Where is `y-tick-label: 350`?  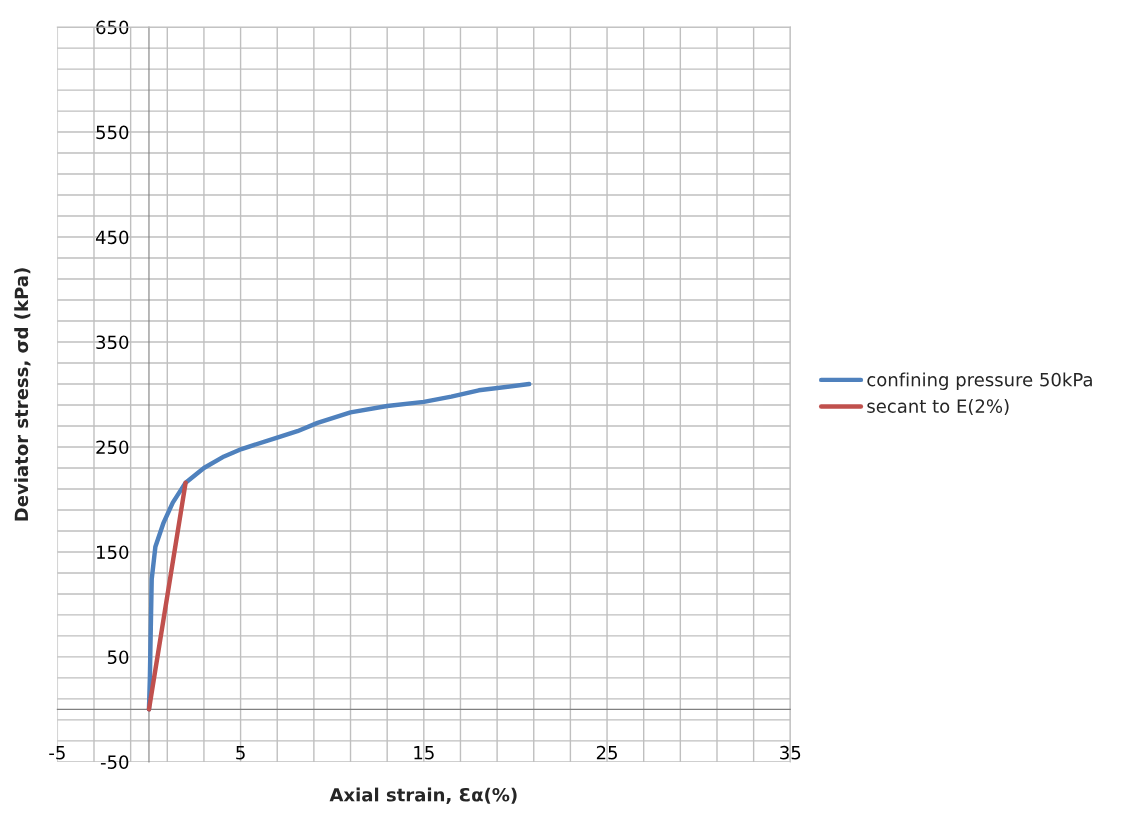 y-tick-label: 350 is located at coordinates (112, 342).